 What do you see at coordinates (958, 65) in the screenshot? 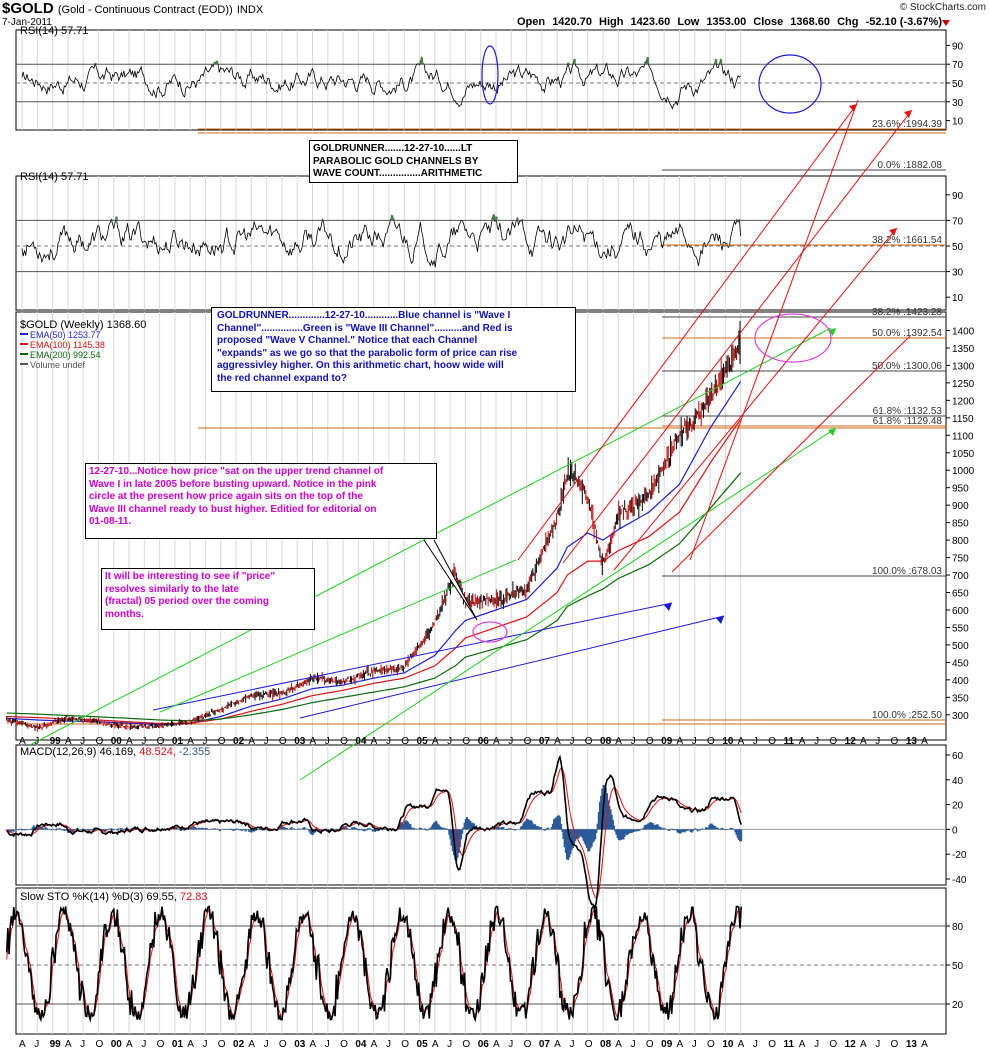
I see `y-tick-label: 70` at bounding box center [958, 65].